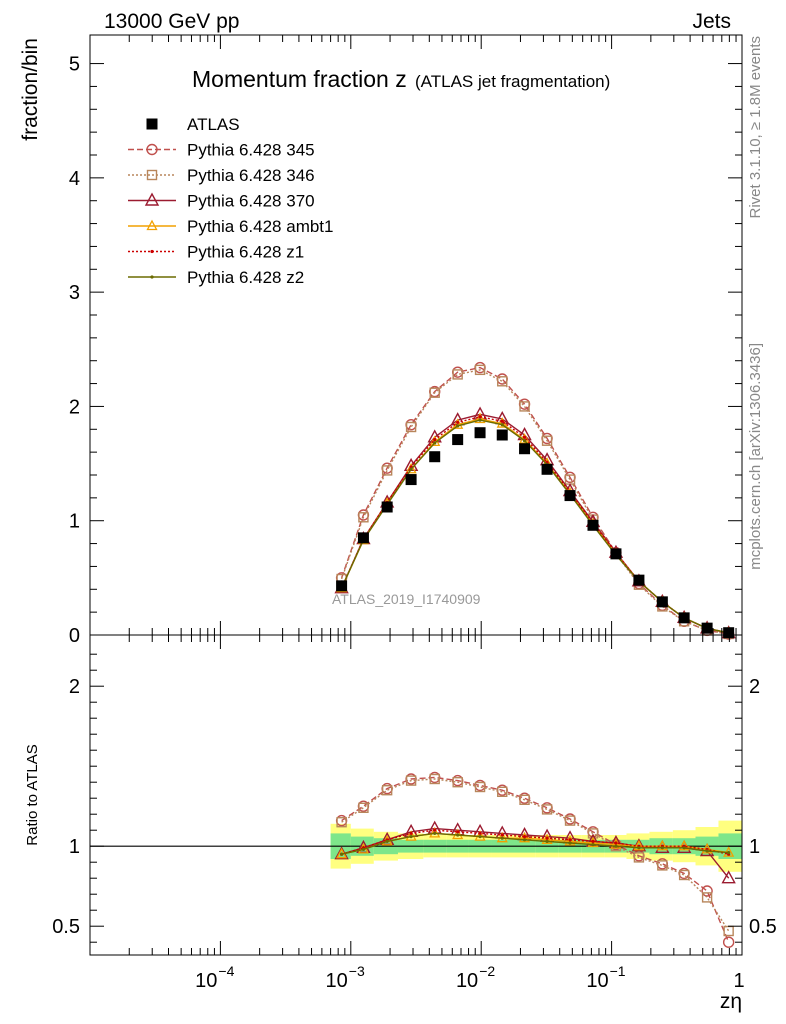  Describe the element at coordinates (74, 847) in the screenshot. I see `ratio-y-tick-label: 1` at that location.